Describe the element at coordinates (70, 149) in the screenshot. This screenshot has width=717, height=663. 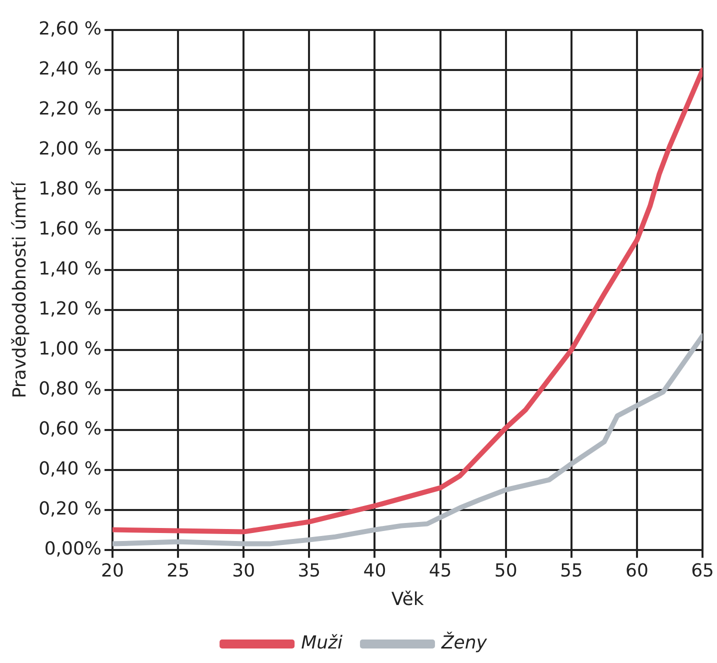
I see `y-tick-label: 2,00 %` at that location.